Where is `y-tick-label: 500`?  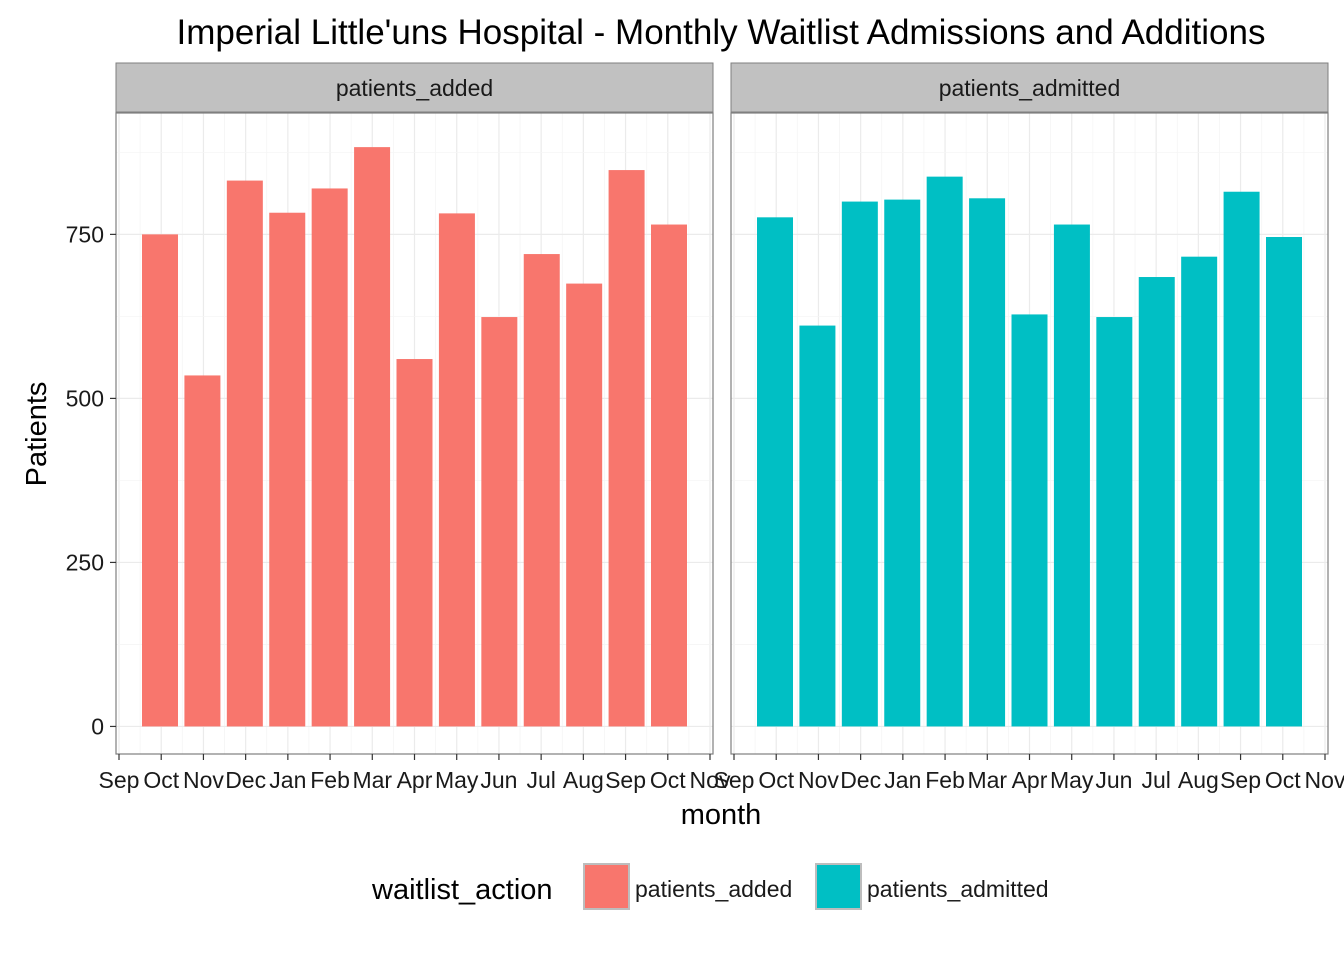 y-tick-label: 500 is located at coordinates (85, 398).